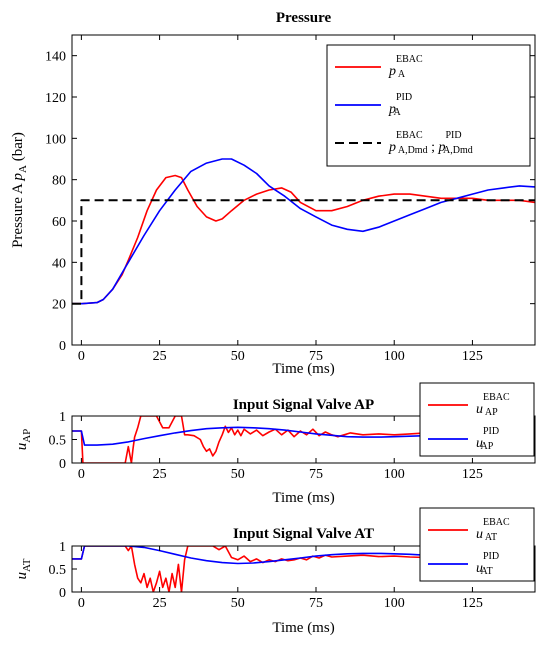 The image size is (550, 651). What do you see at coordinates (59, 263) in the screenshot?
I see `y-tick-label: 40` at bounding box center [59, 263].